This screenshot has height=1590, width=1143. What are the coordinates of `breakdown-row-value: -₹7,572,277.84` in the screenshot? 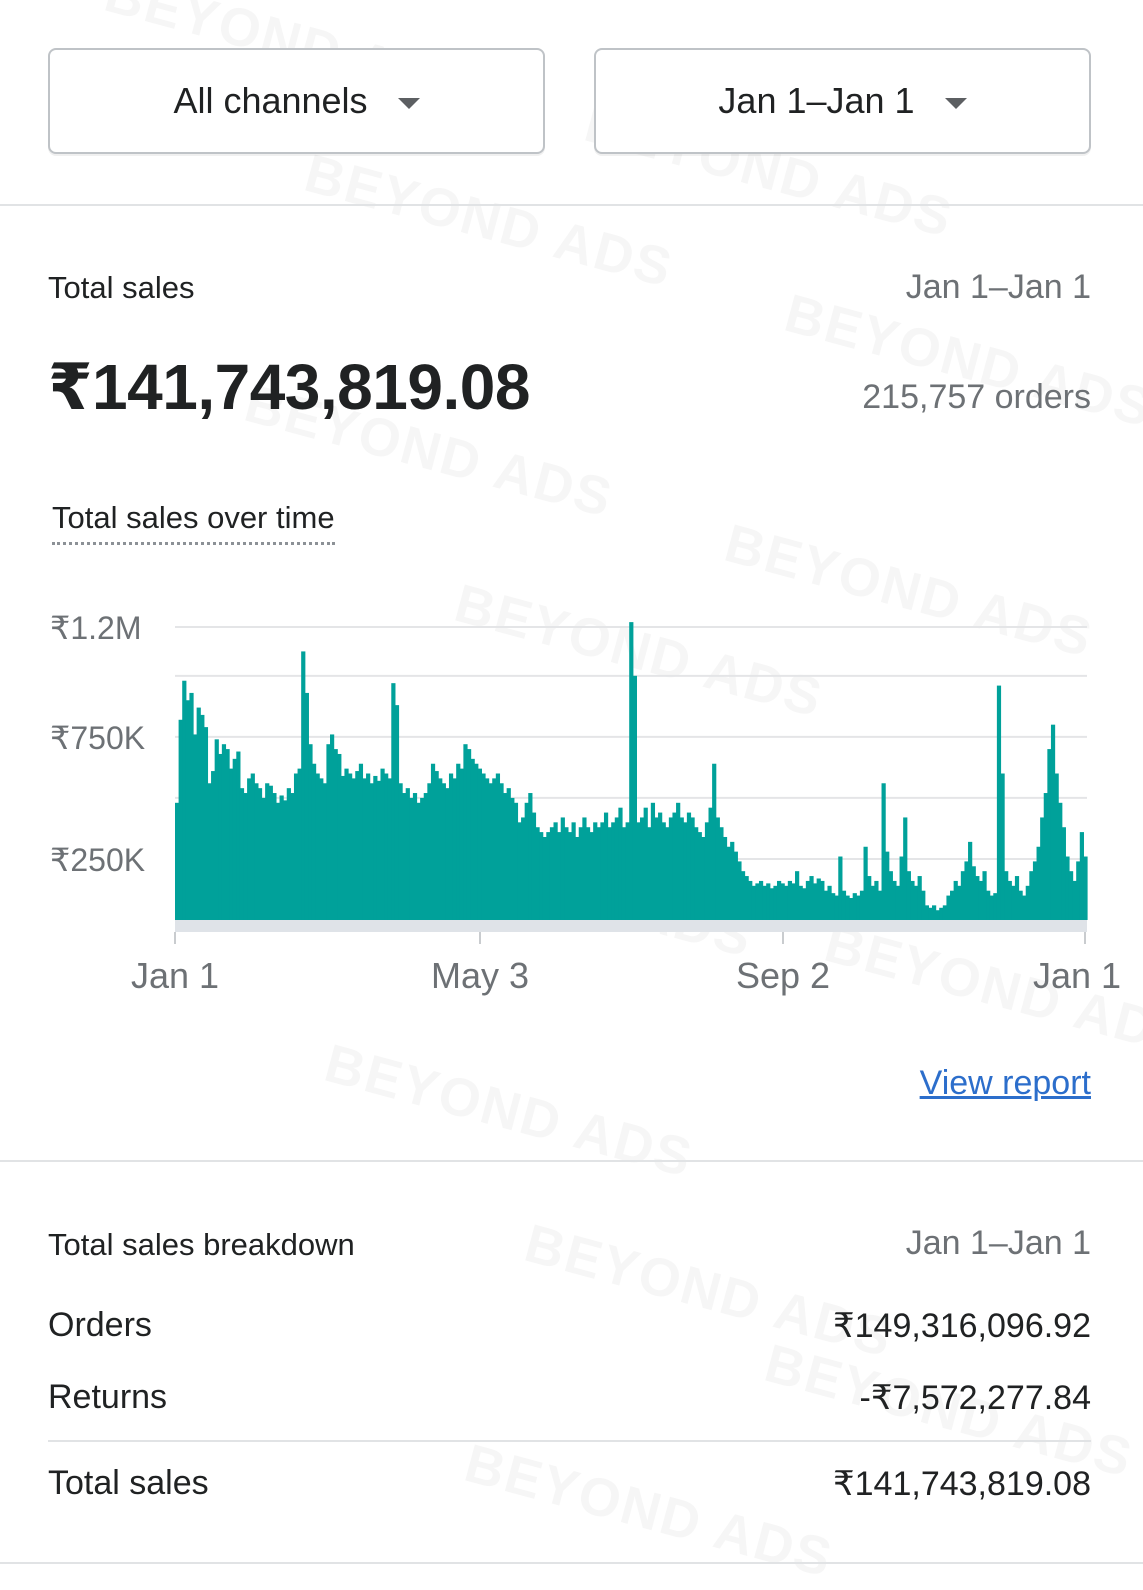 It's located at (975, 1398).